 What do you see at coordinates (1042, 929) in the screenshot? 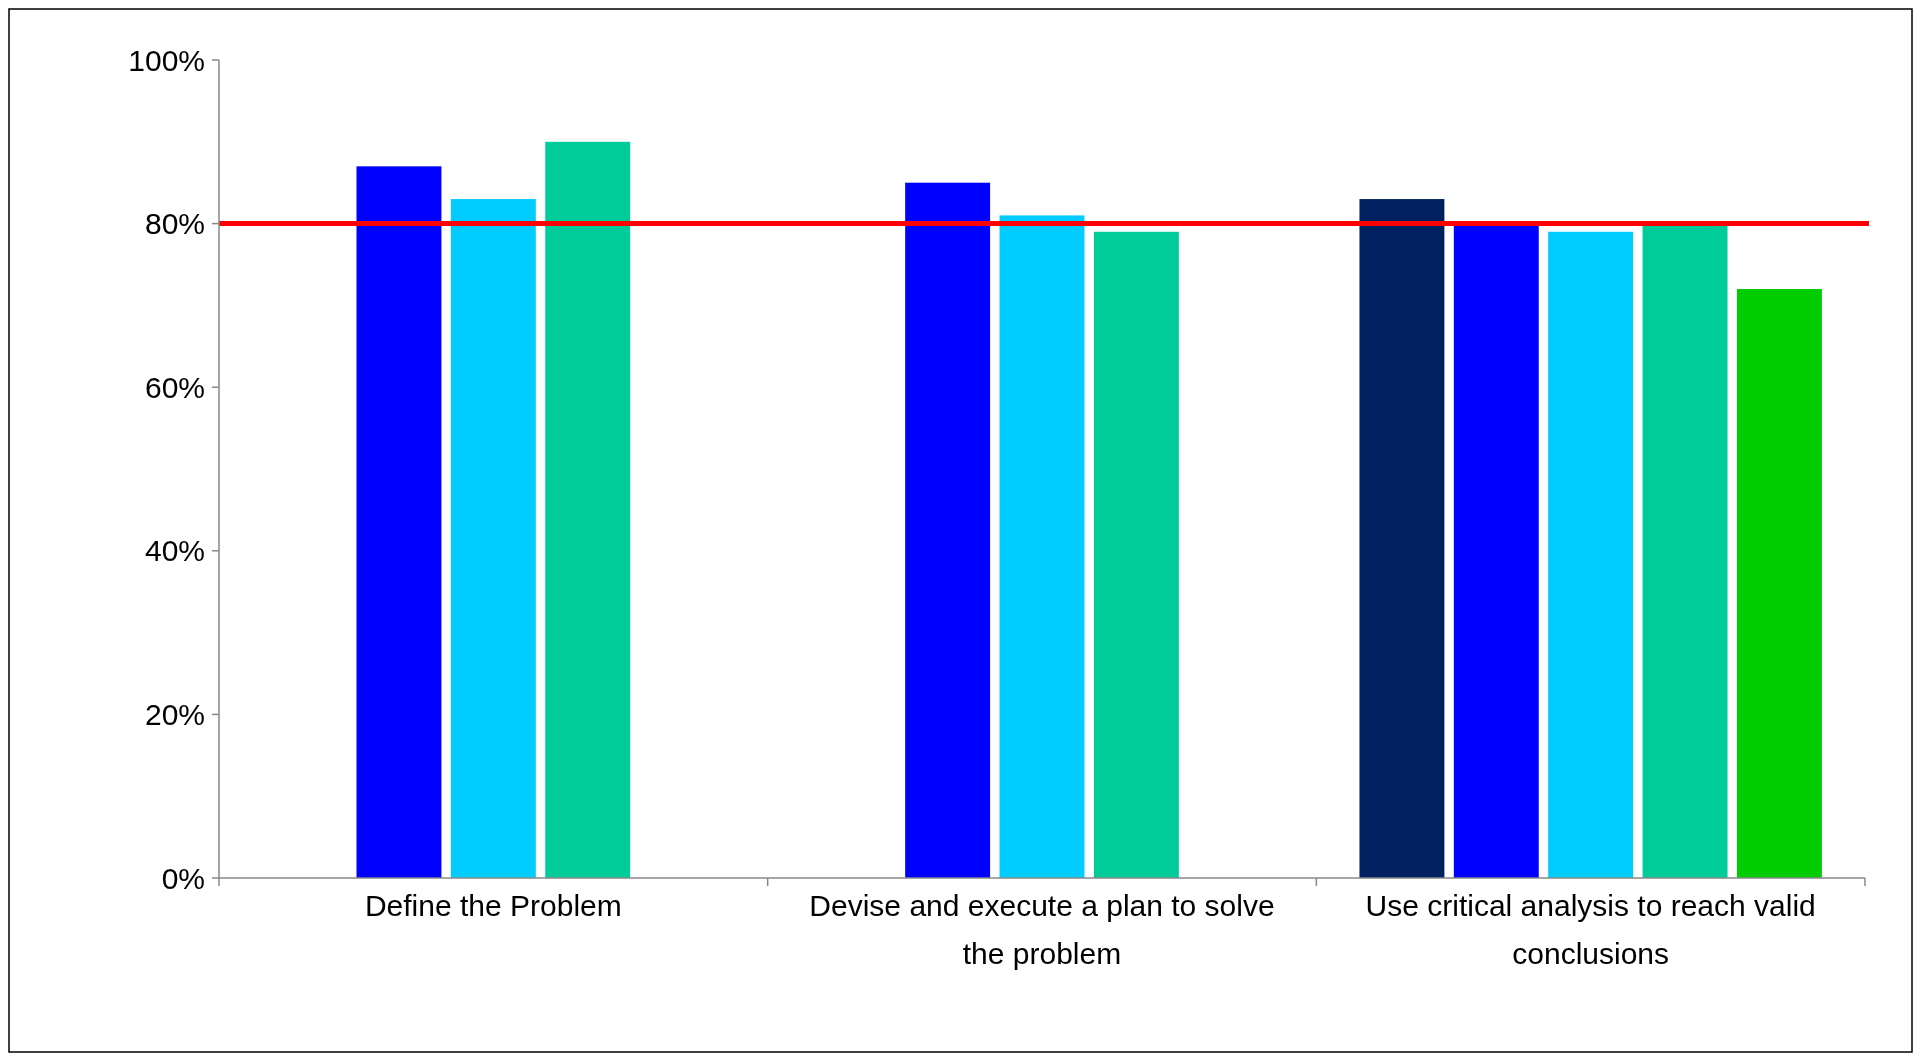
I see `x-tick-label: Devise and execute a plan to solve the problem` at bounding box center [1042, 929].